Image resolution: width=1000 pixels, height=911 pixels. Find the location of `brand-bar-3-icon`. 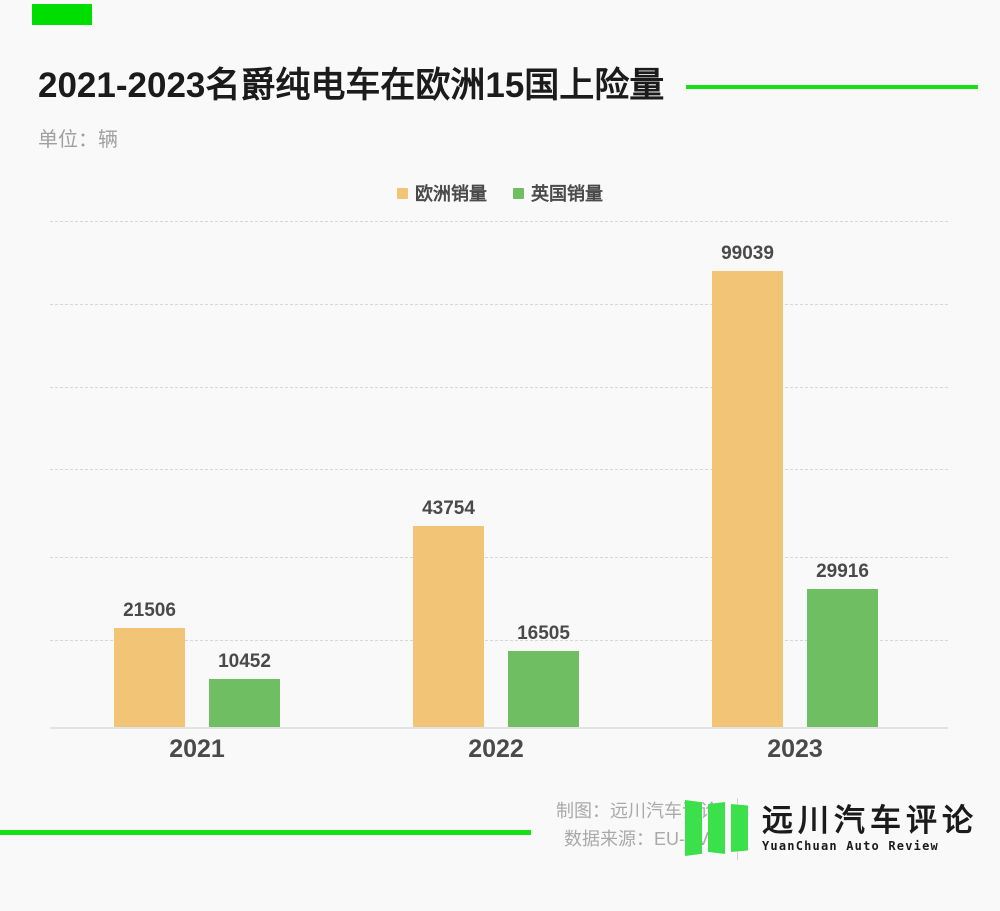

brand-bar-3-icon is located at coordinates (739, 828).